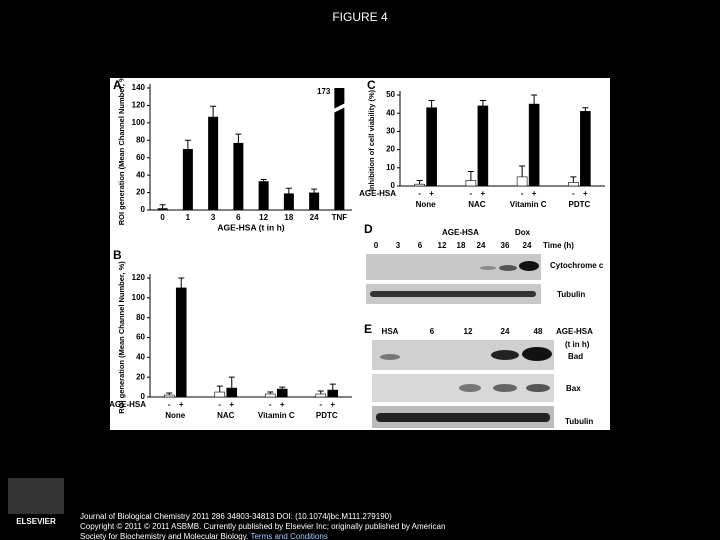 This screenshot has width=720, height=540. What do you see at coordinates (368, 229) in the screenshot?
I see `panel-label: D` at bounding box center [368, 229].